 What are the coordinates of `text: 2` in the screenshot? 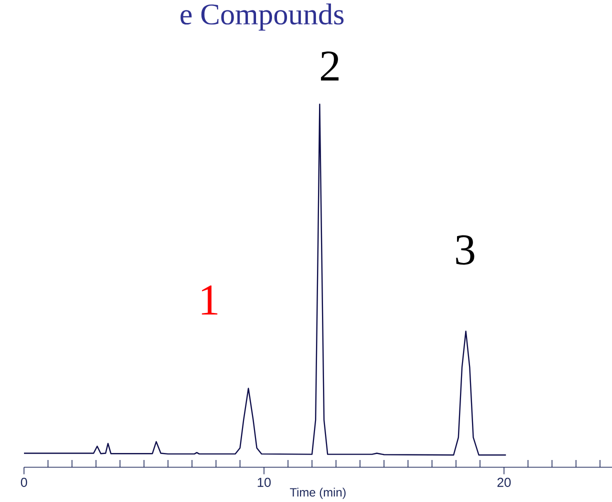 It's located at (329, 66).